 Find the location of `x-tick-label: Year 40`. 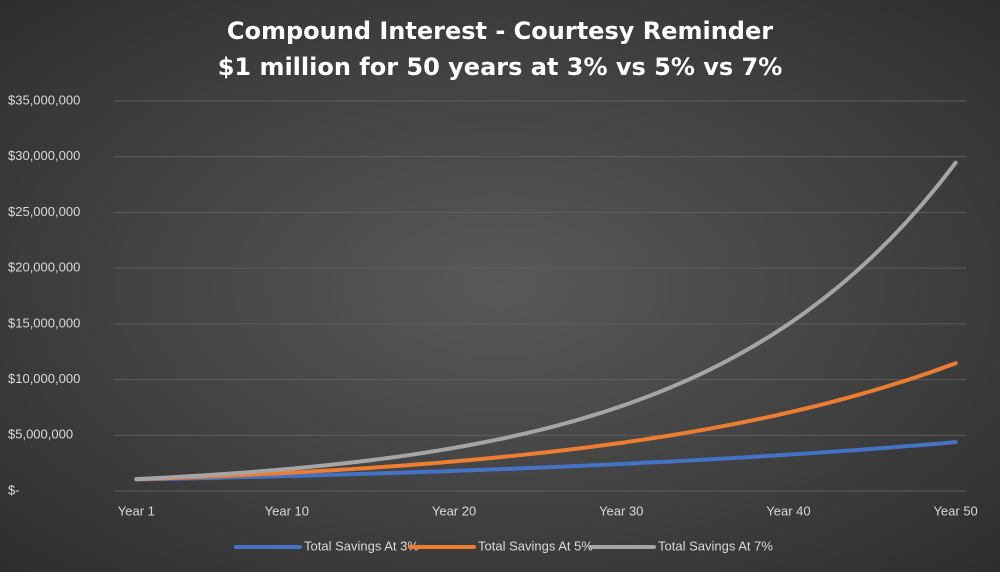

x-tick-label: Year 40 is located at coordinates (788, 510).